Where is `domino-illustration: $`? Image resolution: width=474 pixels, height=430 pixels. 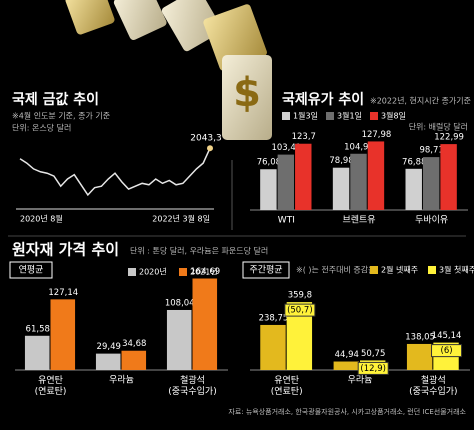
domino-illustration: $ is located at coordinates (168, 70).